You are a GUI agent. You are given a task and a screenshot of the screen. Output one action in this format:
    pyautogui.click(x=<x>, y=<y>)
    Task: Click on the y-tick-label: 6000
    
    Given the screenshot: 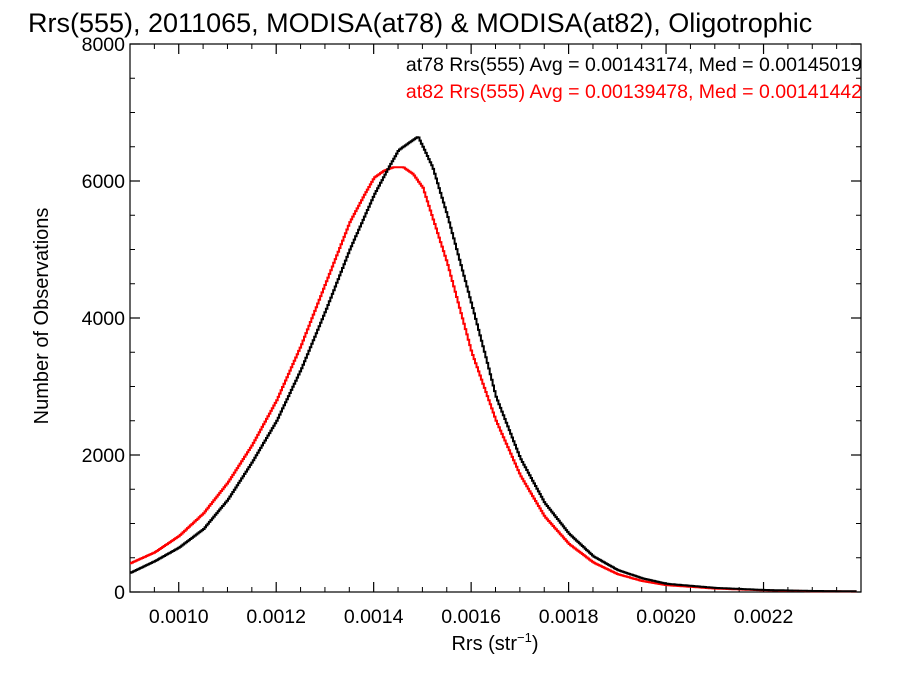 What is the action you would take?
    pyautogui.click(x=104, y=182)
    